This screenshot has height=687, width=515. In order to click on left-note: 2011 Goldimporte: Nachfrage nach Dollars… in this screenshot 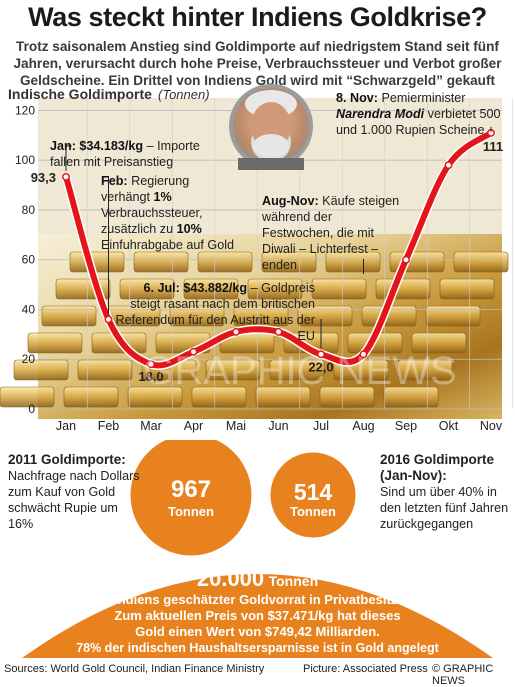, I will do `click(74, 491)`.